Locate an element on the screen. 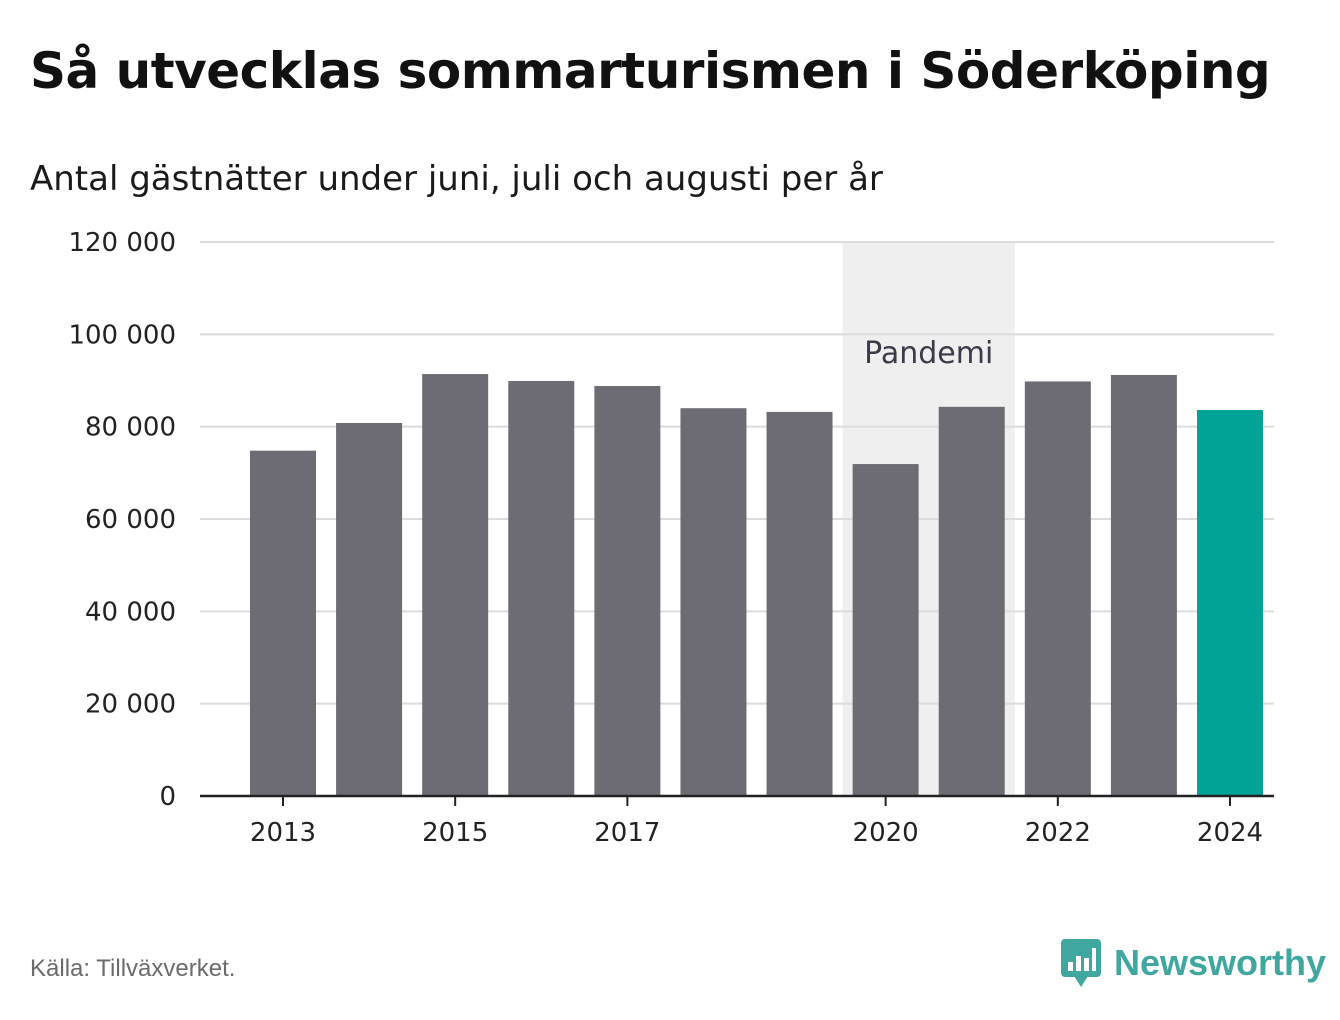 This screenshot has height=1020, width=1340. x-axis is located at coordinates (737, 800).